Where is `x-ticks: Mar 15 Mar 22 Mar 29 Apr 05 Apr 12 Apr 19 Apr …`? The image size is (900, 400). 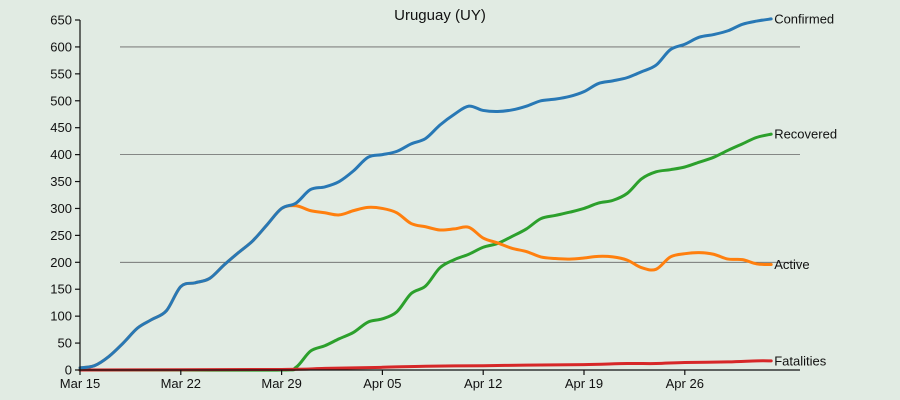 x-ticks: Mar 15 Mar 22 Mar 29 Apr 05 Apr 12 Apr 19 Apr … is located at coordinates (382, 380).